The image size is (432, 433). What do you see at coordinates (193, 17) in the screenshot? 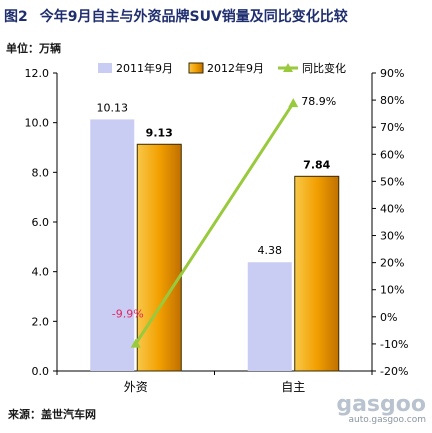
I see `title-text: 今年9月自主与外资品牌SUV销量及同比变化比较` at bounding box center [193, 17].